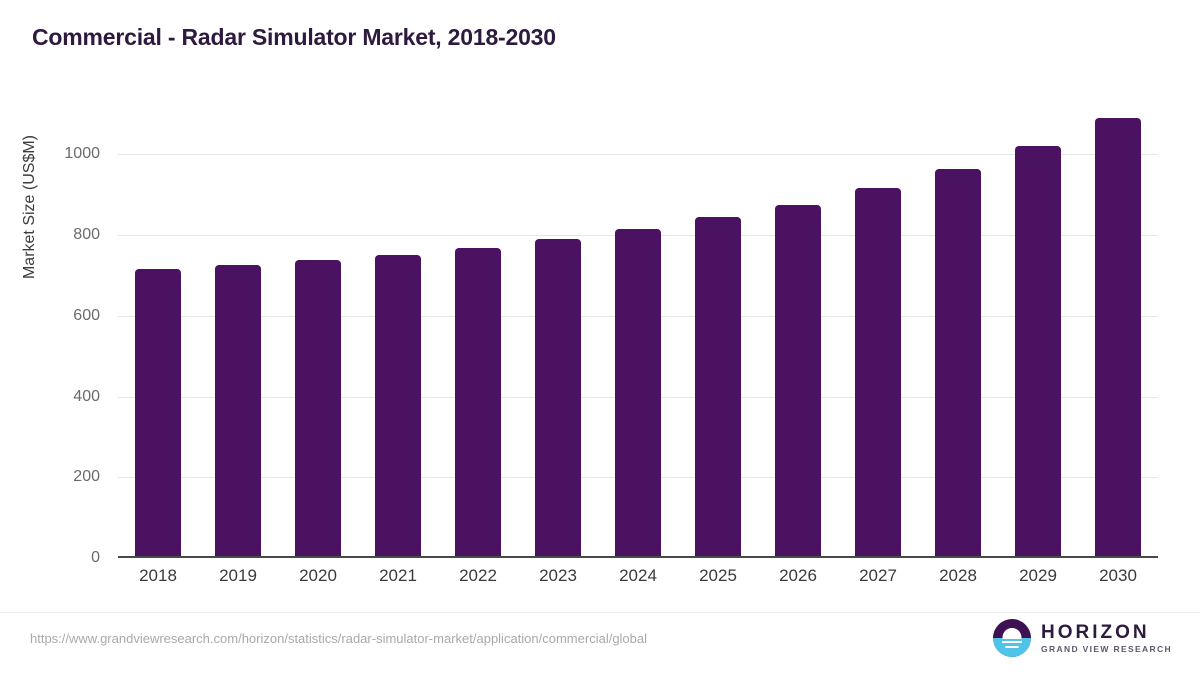  What do you see at coordinates (86, 477) in the screenshot?
I see `y-axis-tick-label: 200` at bounding box center [86, 477].